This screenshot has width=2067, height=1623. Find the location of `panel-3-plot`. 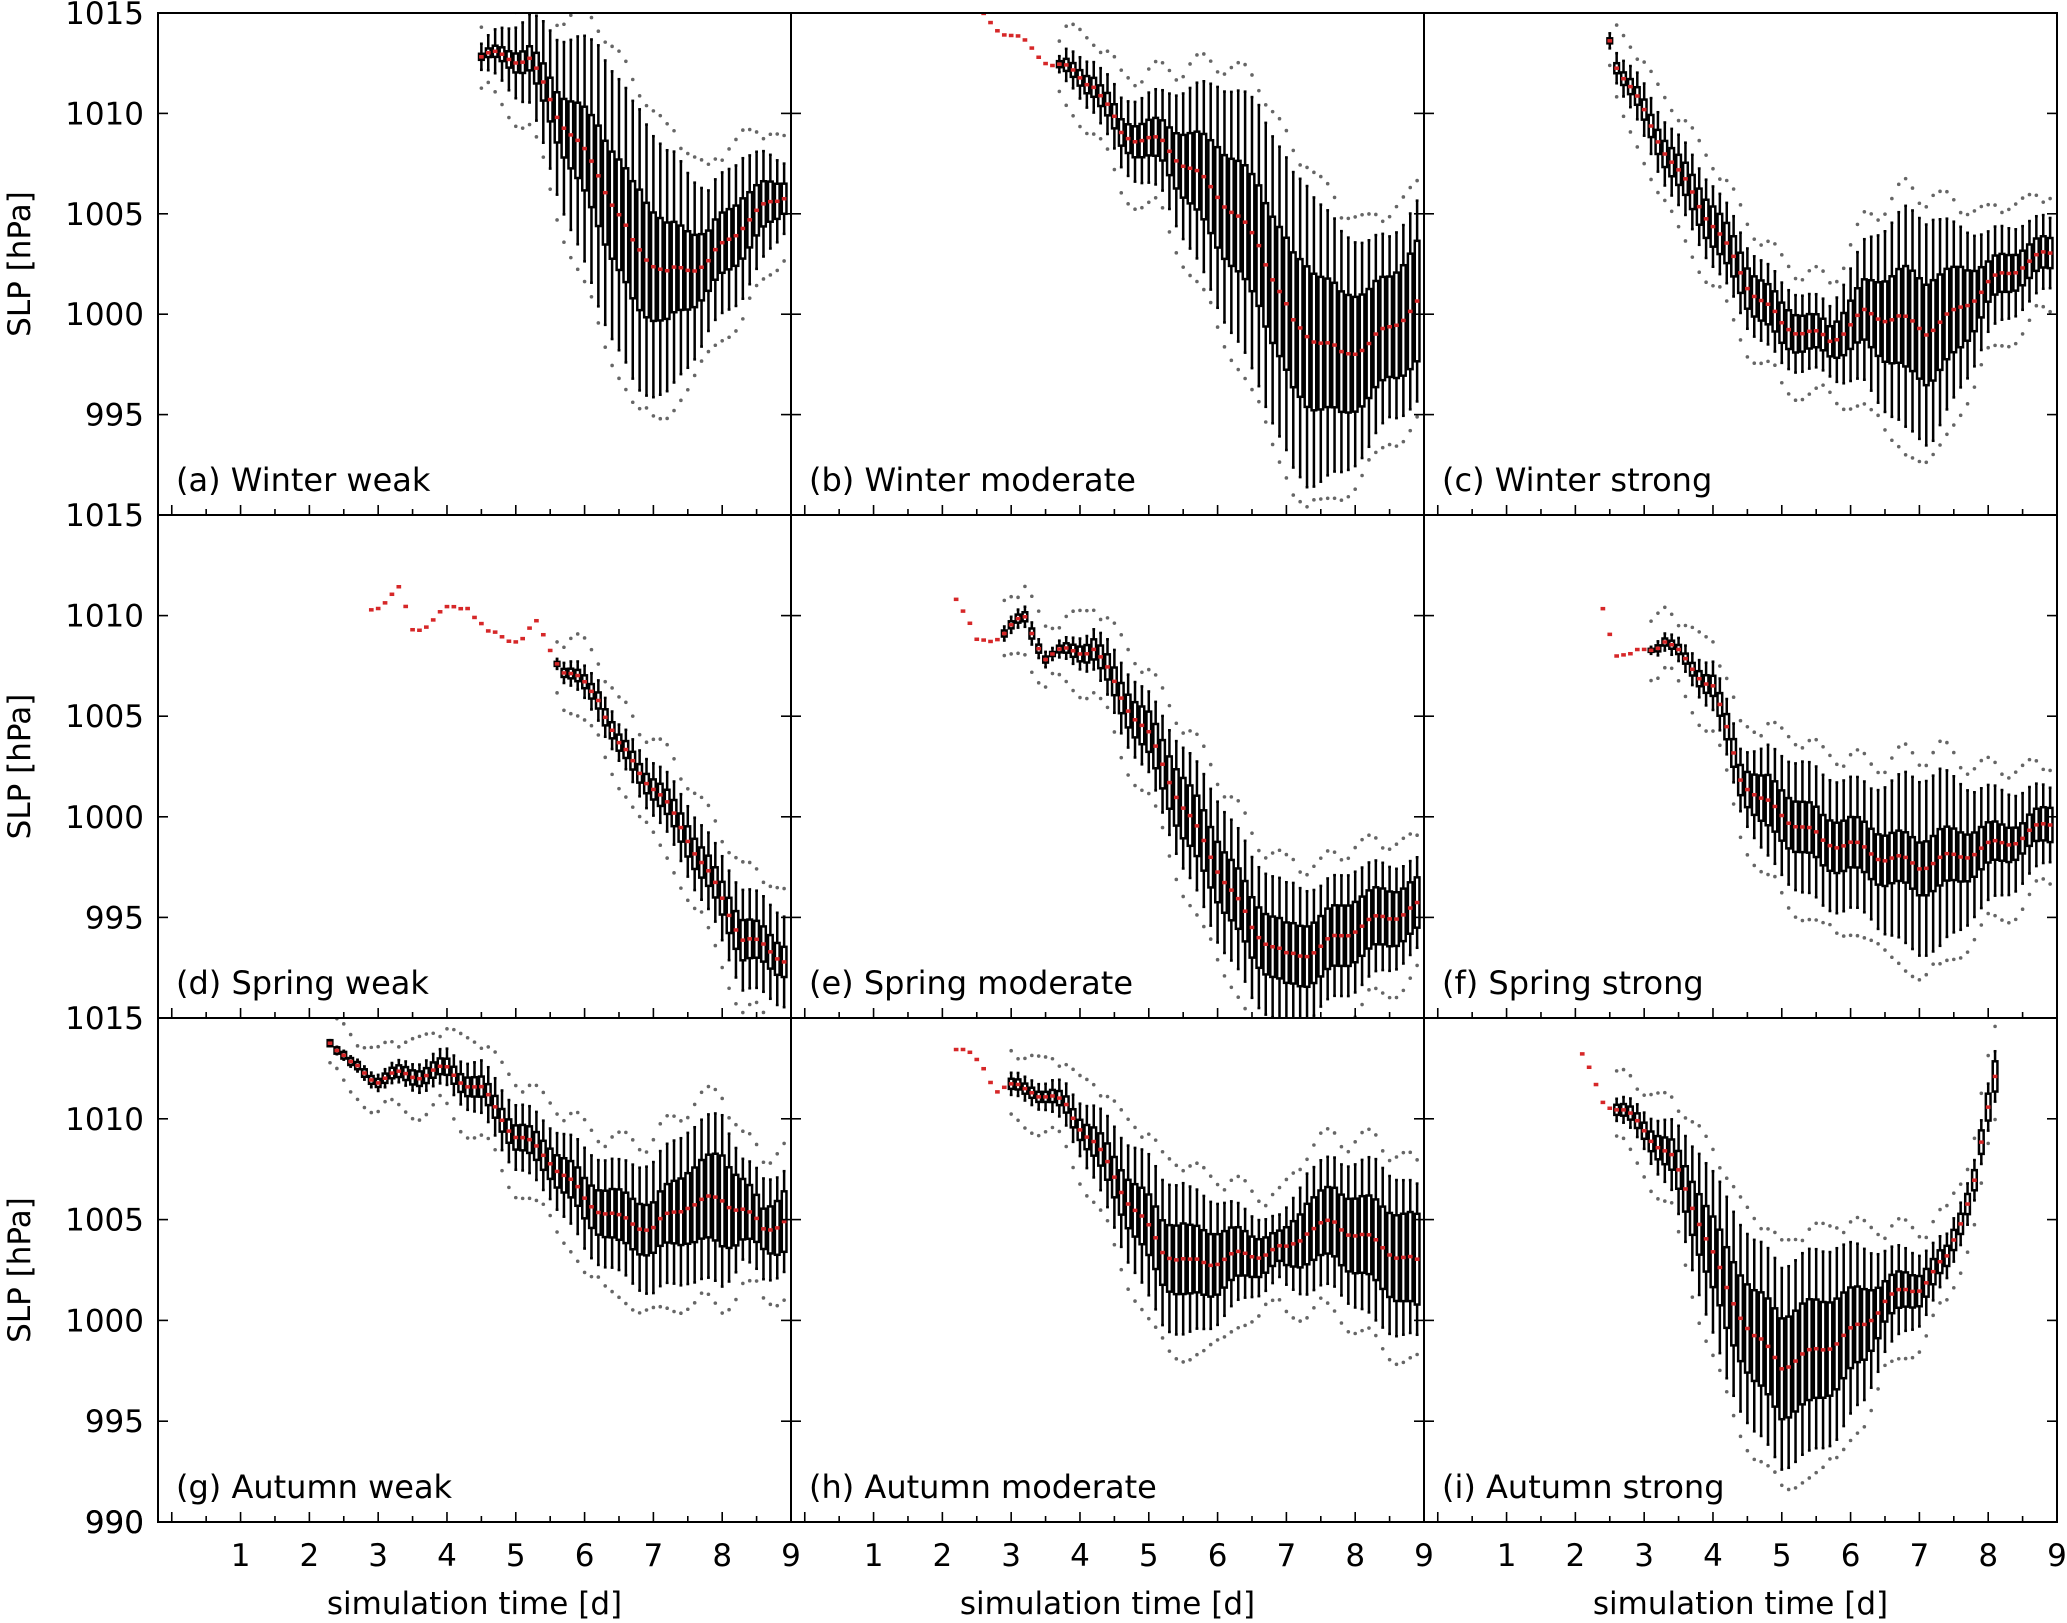

panel-3-plot is located at coordinates (578, 799).